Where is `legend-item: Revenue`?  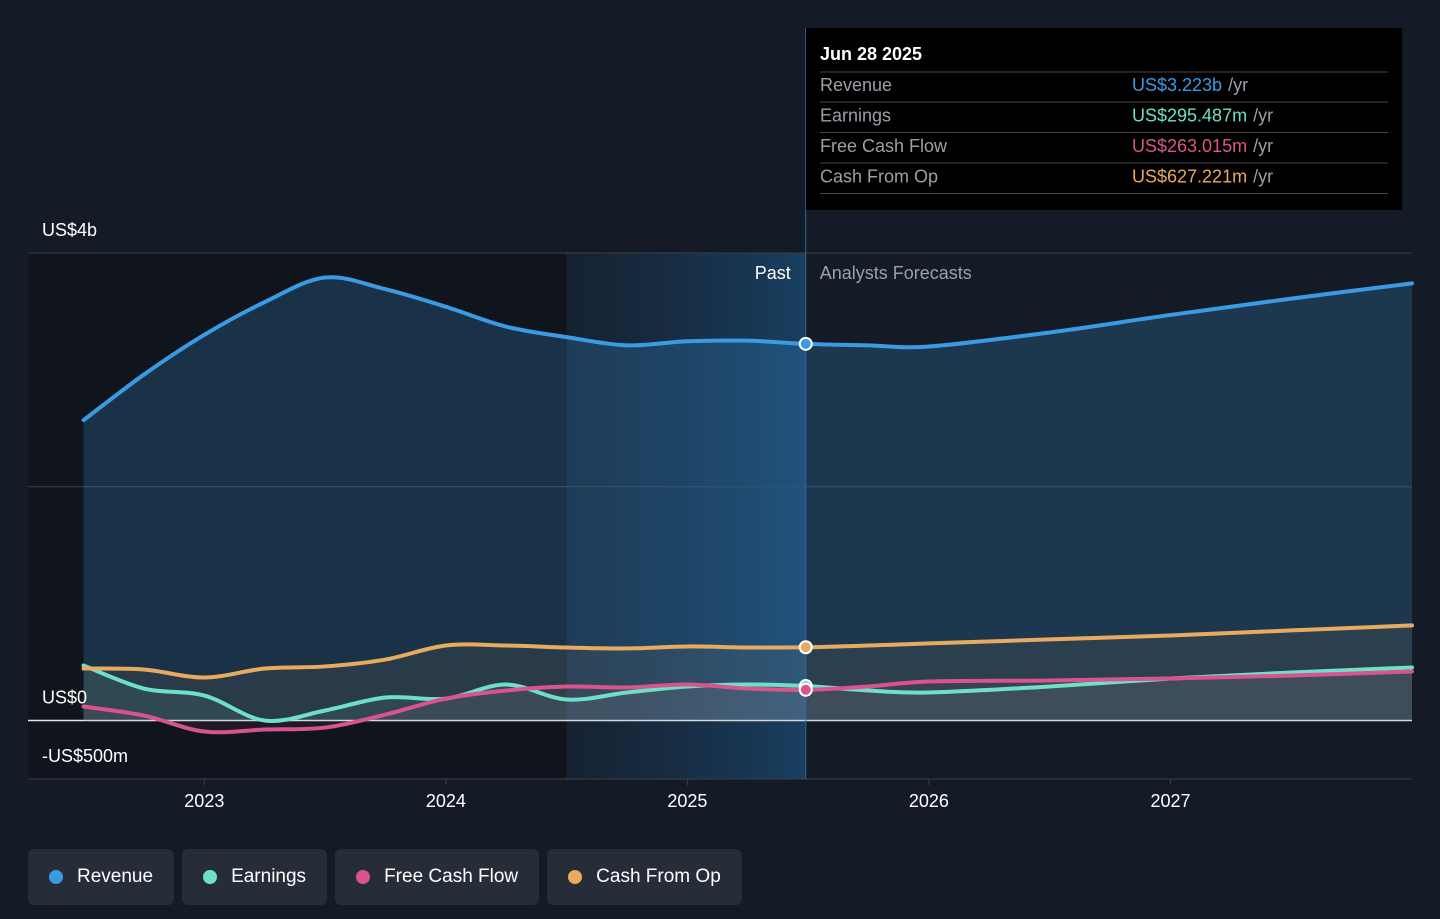 legend-item: Revenue is located at coordinates (101, 877).